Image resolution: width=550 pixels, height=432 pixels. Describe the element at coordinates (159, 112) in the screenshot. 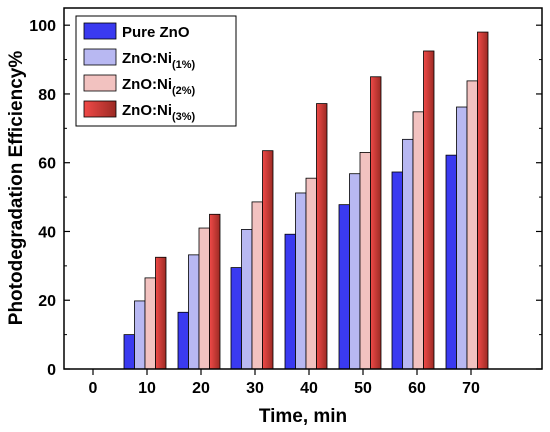

I see `legend-label-3: ZnO:Ni(3%)` at that location.